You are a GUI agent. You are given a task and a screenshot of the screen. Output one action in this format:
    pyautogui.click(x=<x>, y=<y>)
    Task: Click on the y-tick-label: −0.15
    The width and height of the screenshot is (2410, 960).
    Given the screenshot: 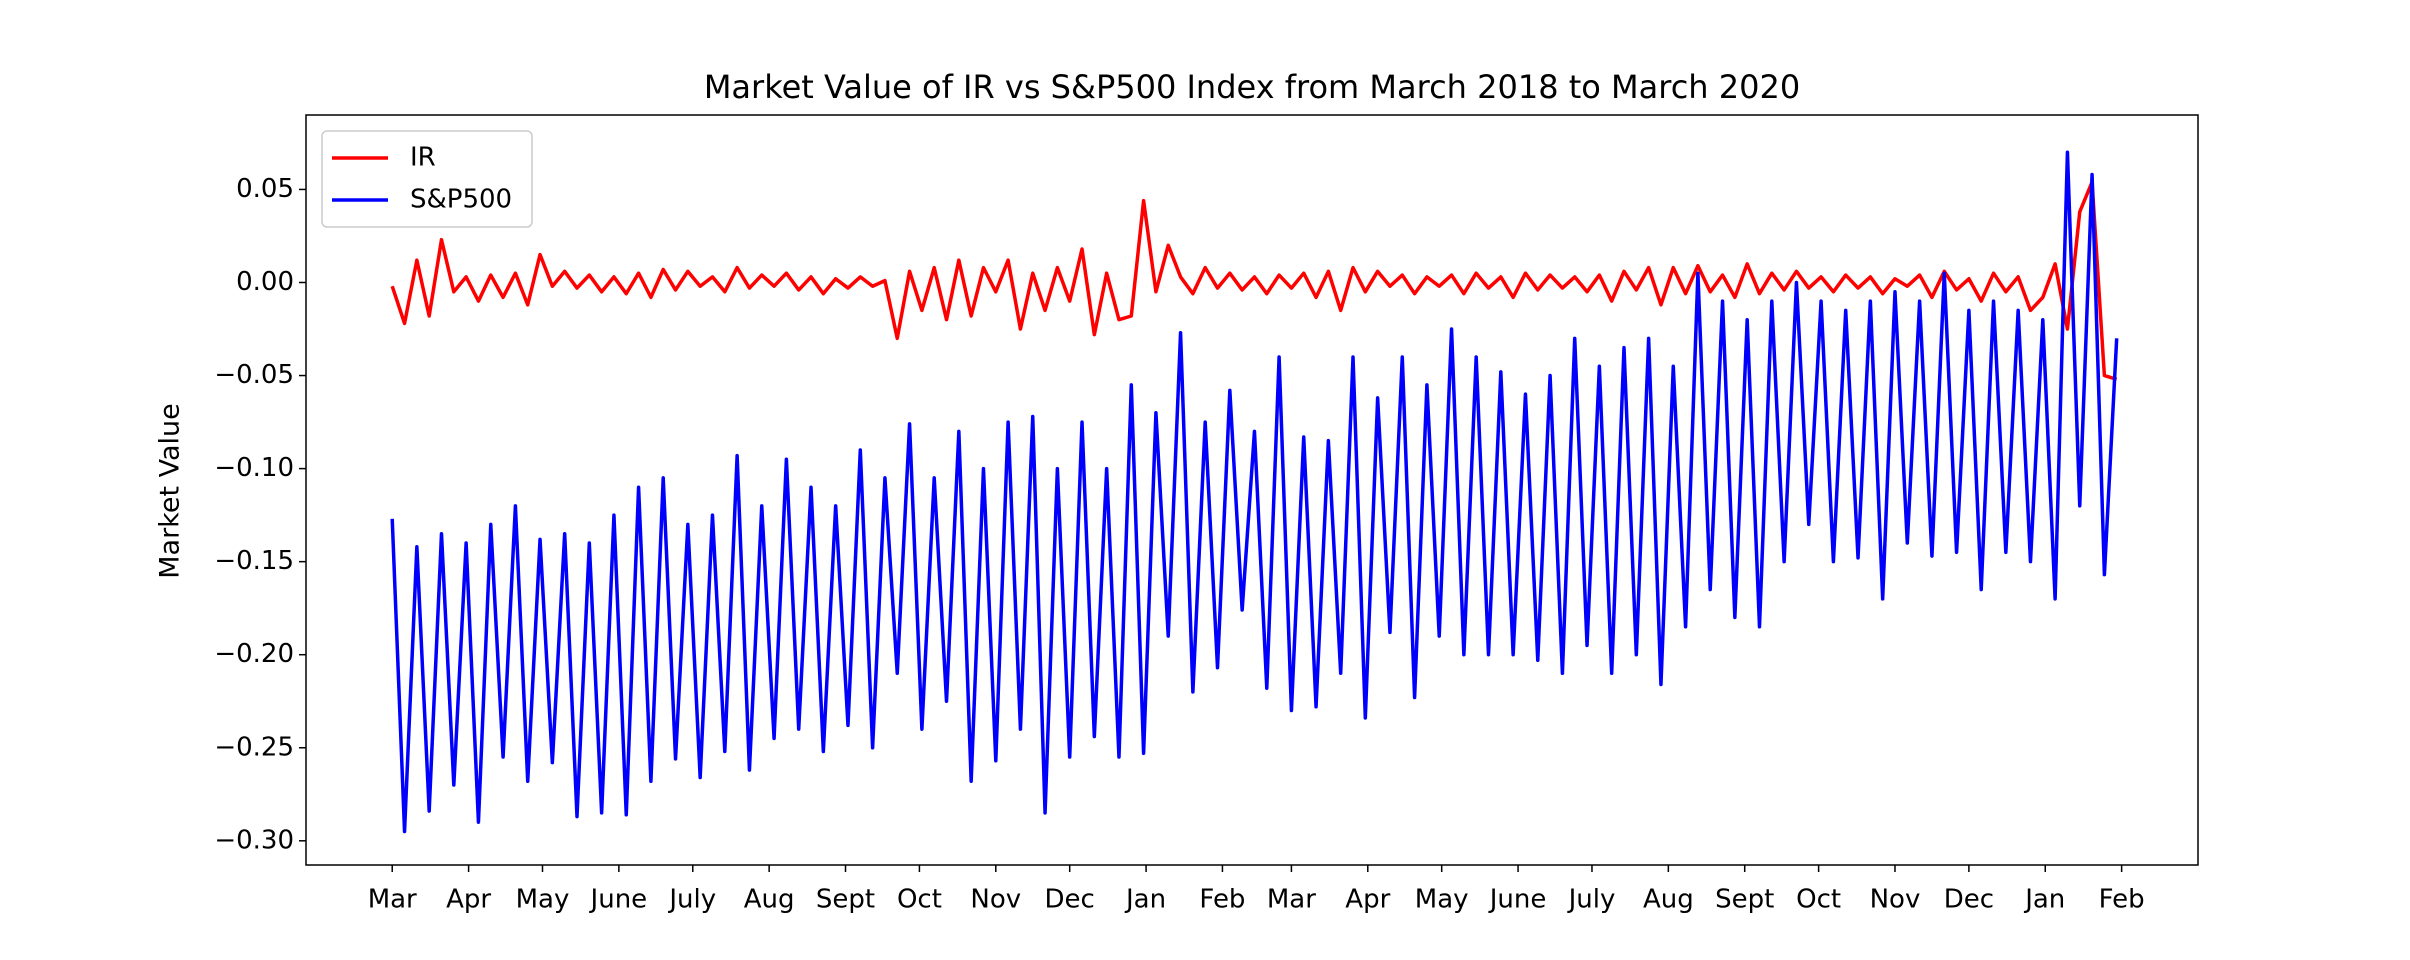 What is the action you would take?
    pyautogui.click(x=254, y=561)
    